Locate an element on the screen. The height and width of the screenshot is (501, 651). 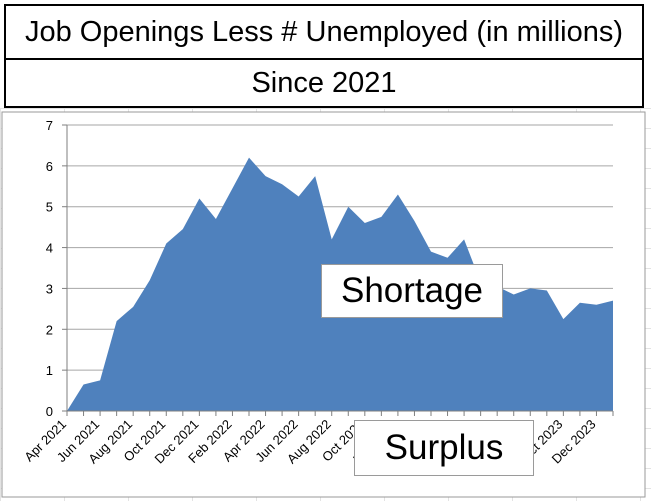
y-tick-label: 3 is located at coordinates (49, 288).